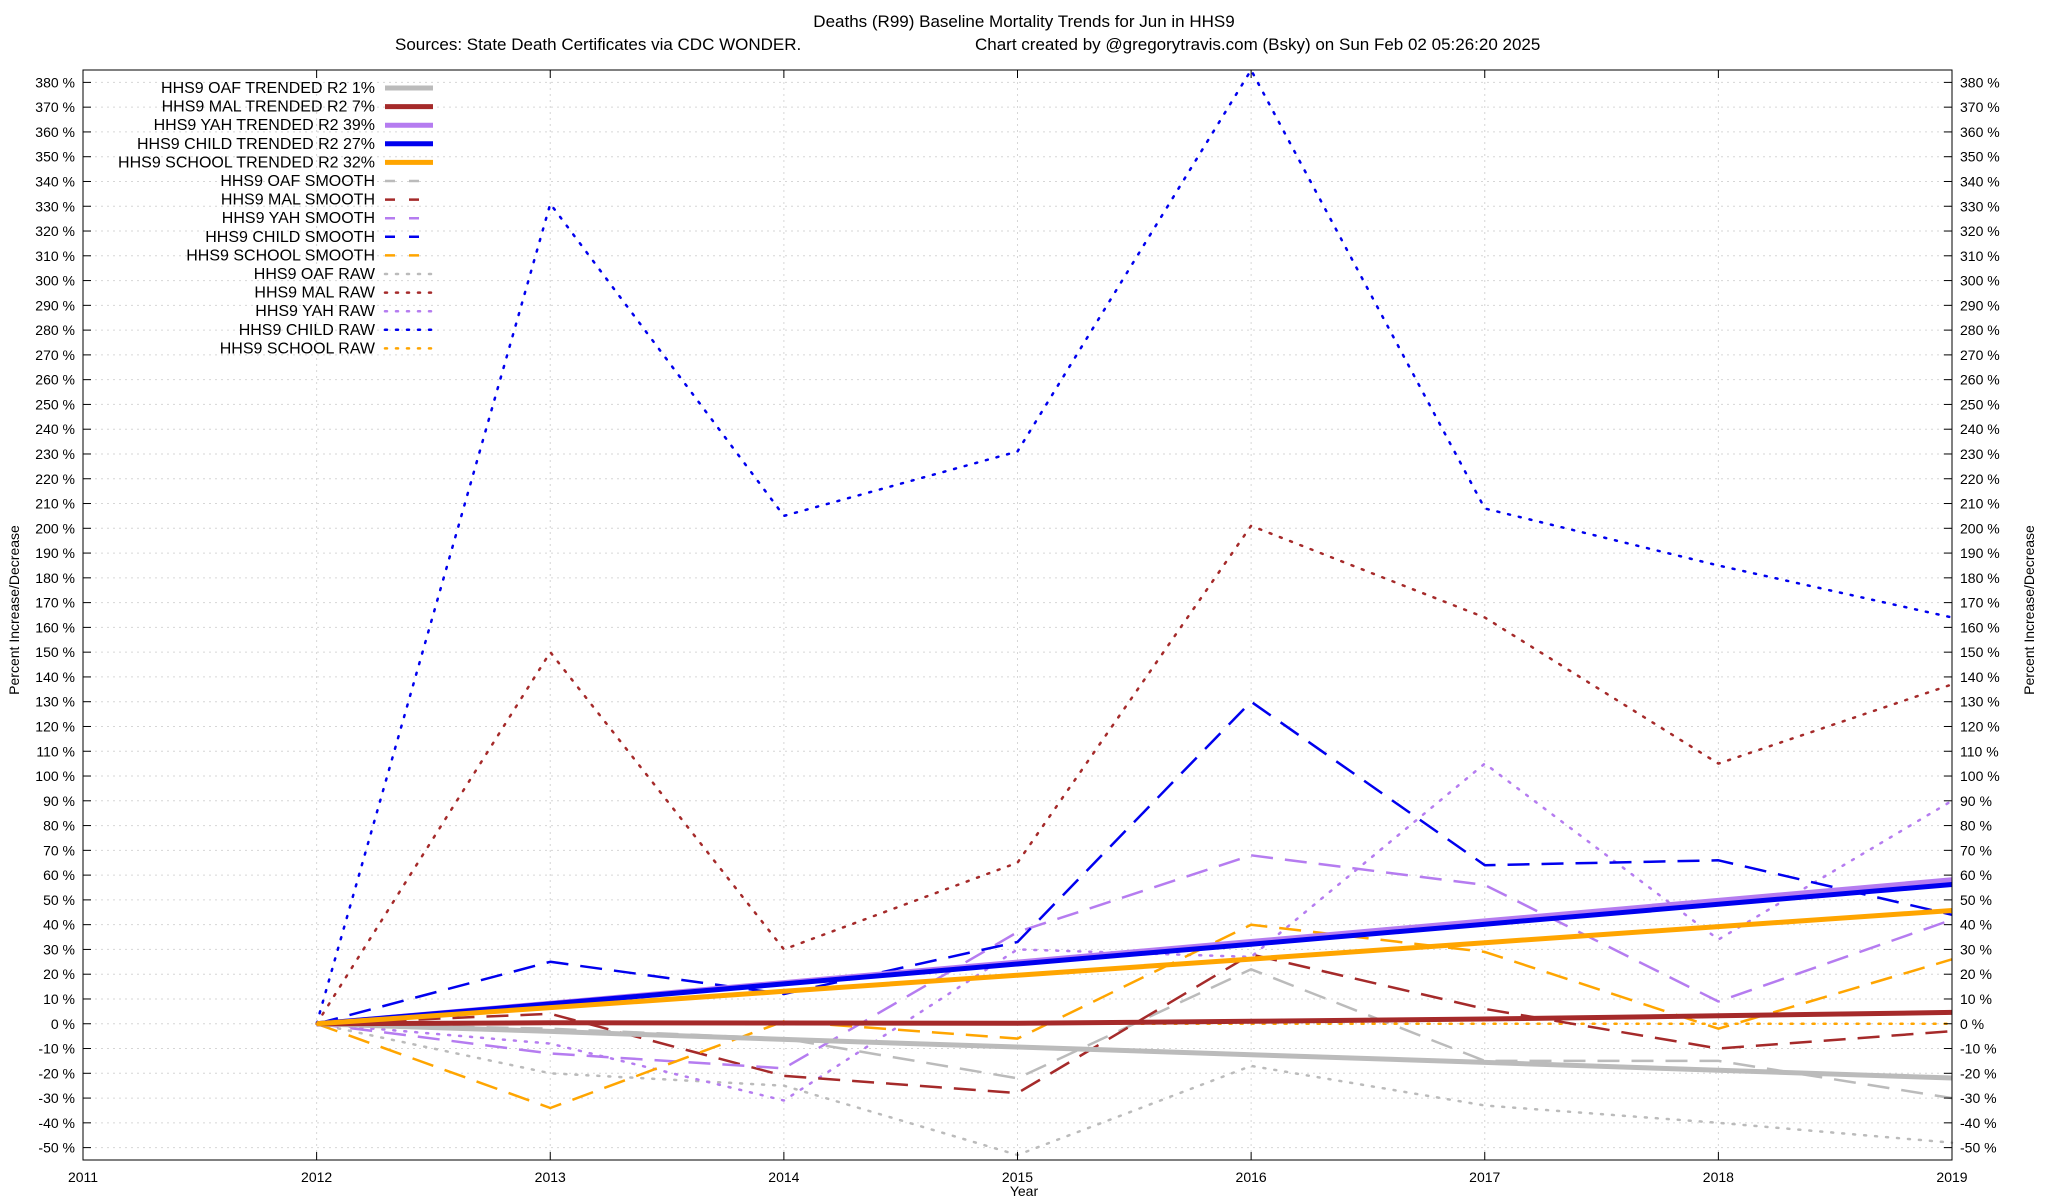  What do you see at coordinates (246, 162) in the screenshot?
I see `legend-label-hhs9-school-trended-r2: HHS9 SCHOOL TRENDED R2 32%` at bounding box center [246, 162].